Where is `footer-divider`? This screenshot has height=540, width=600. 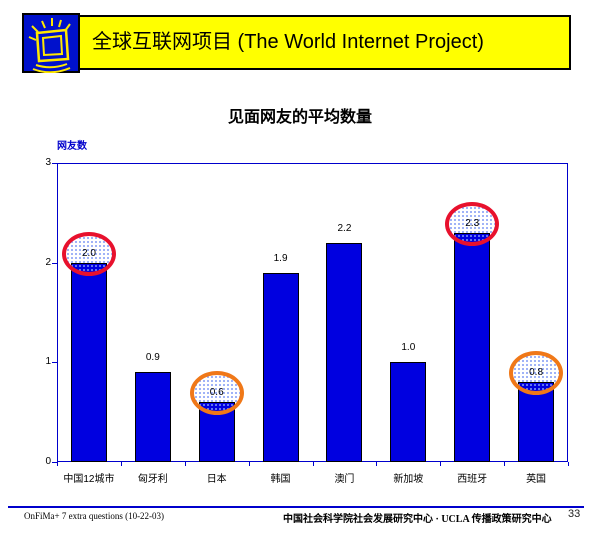
footer-divider is located at coordinates (296, 507).